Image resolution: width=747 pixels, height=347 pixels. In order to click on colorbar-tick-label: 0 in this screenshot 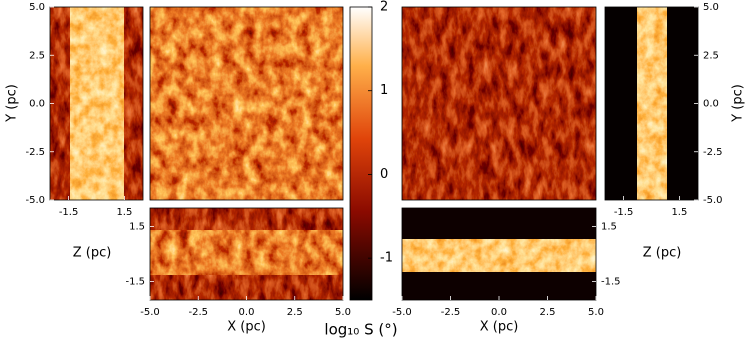, I will do `click(384, 174)`.